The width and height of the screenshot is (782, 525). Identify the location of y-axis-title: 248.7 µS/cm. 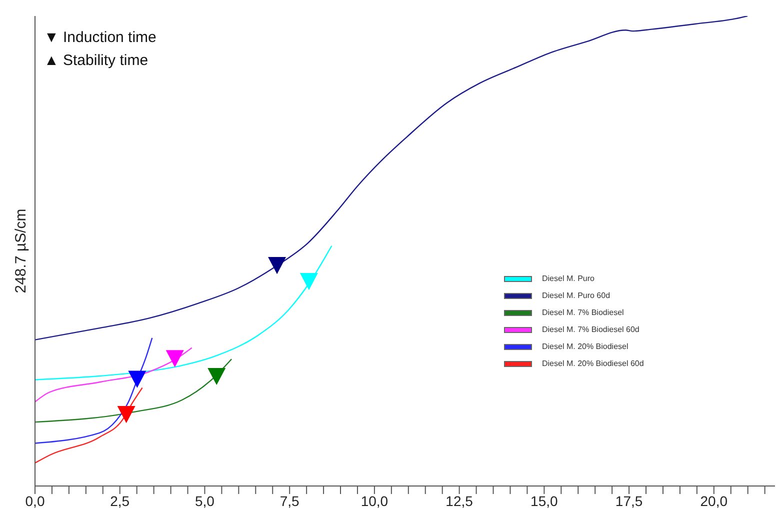
(21, 251).